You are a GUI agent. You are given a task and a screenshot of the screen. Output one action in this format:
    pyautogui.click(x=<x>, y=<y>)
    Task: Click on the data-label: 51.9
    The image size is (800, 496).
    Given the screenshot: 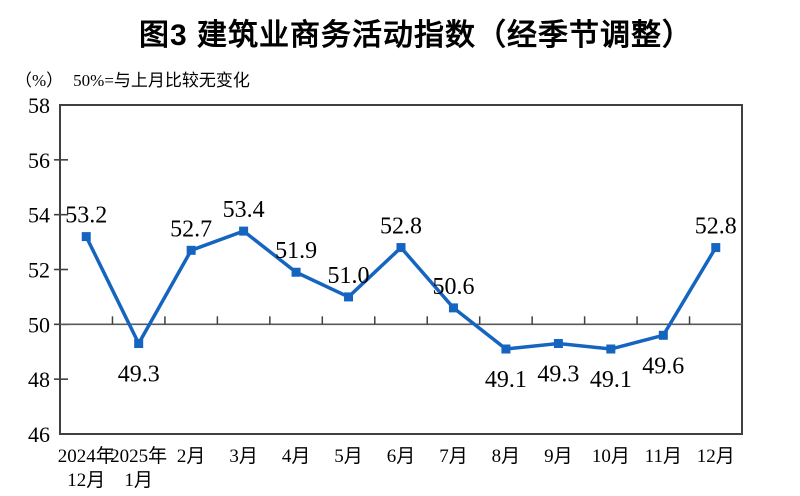 What is the action you would take?
    pyautogui.click(x=296, y=251)
    